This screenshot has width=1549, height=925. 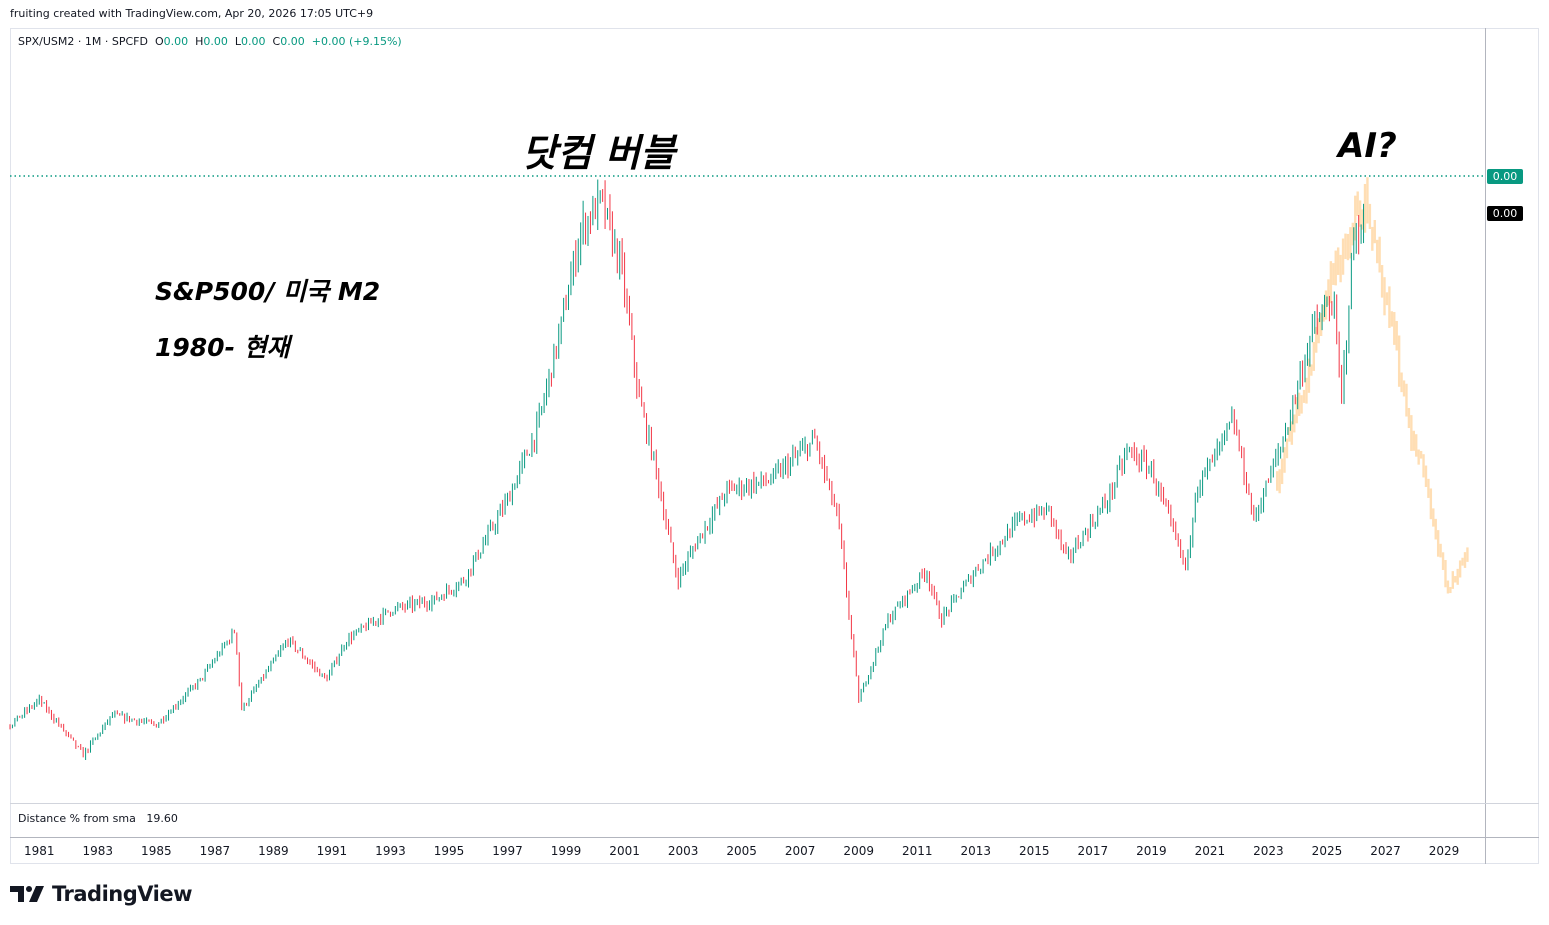 What do you see at coordinates (1327, 851) in the screenshot?
I see `time-axis-tick: 2025` at bounding box center [1327, 851].